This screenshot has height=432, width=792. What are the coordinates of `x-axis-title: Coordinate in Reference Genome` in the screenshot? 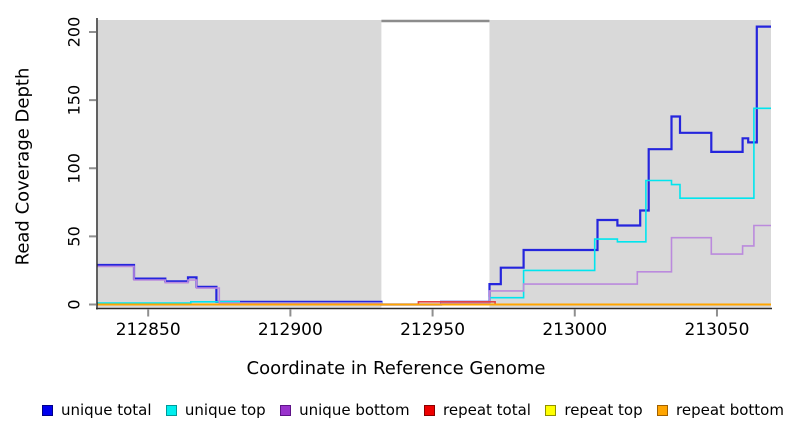 It's located at (396, 368).